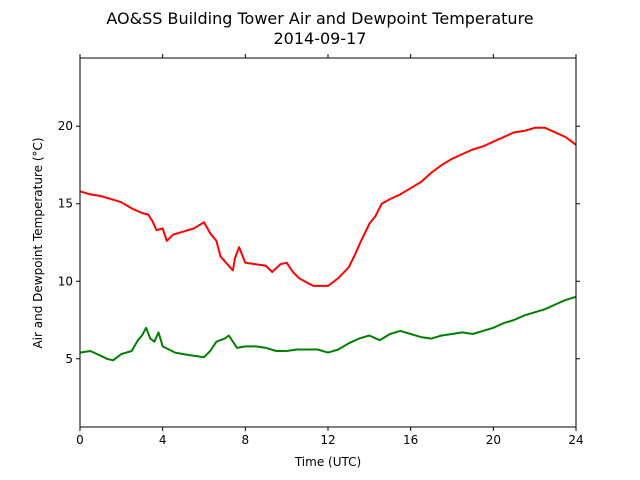 The width and height of the screenshot is (640, 480). What do you see at coordinates (320, 38) in the screenshot?
I see `chart-subtitle: 2014-09-17` at bounding box center [320, 38].